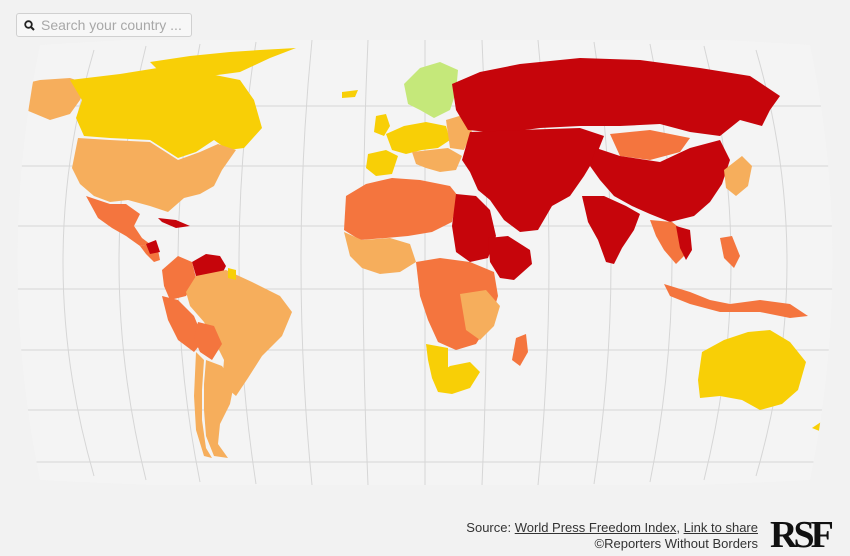 This screenshot has height=556, width=850. I want to click on country-philippines, so click(730, 252).